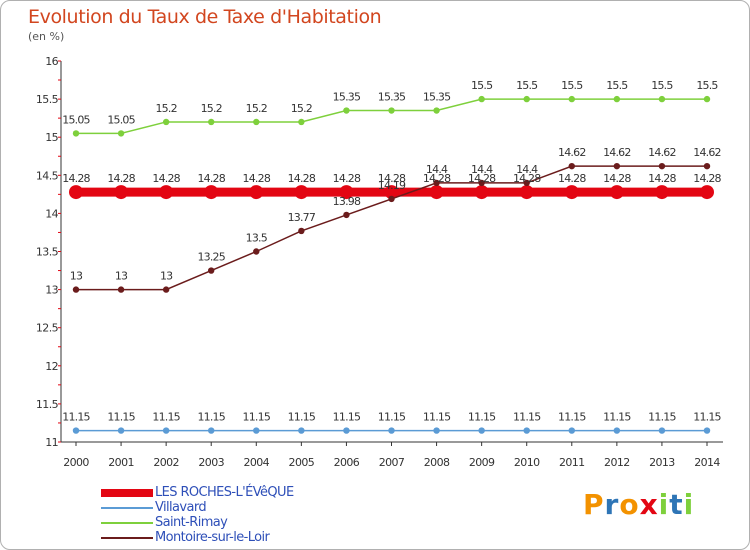 The image size is (750, 550). What do you see at coordinates (51, 290) in the screenshot?
I see `y-tick-label: 13` at bounding box center [51, 290].